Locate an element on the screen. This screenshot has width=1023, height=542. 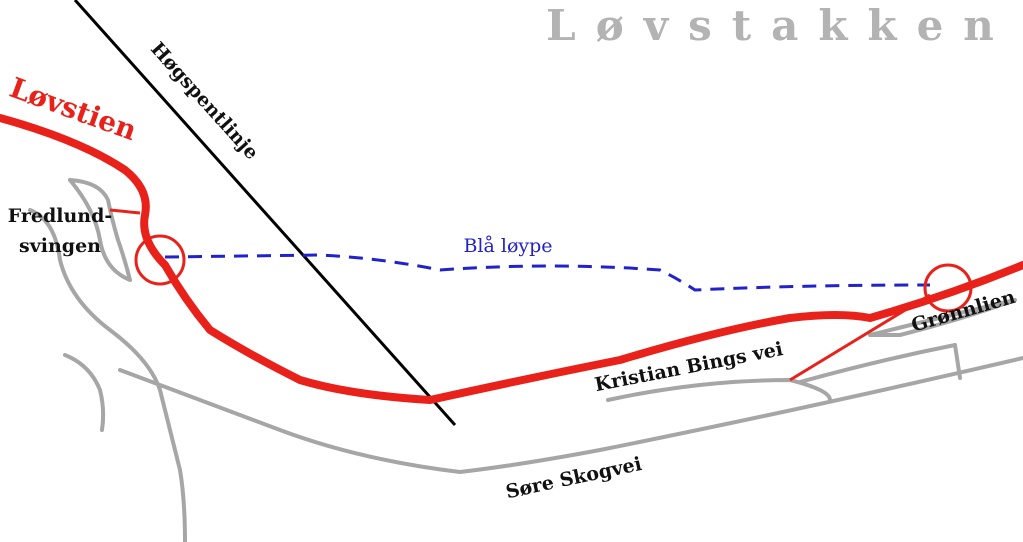
place-label: Fredlund- is located at coordinates (60, 216).